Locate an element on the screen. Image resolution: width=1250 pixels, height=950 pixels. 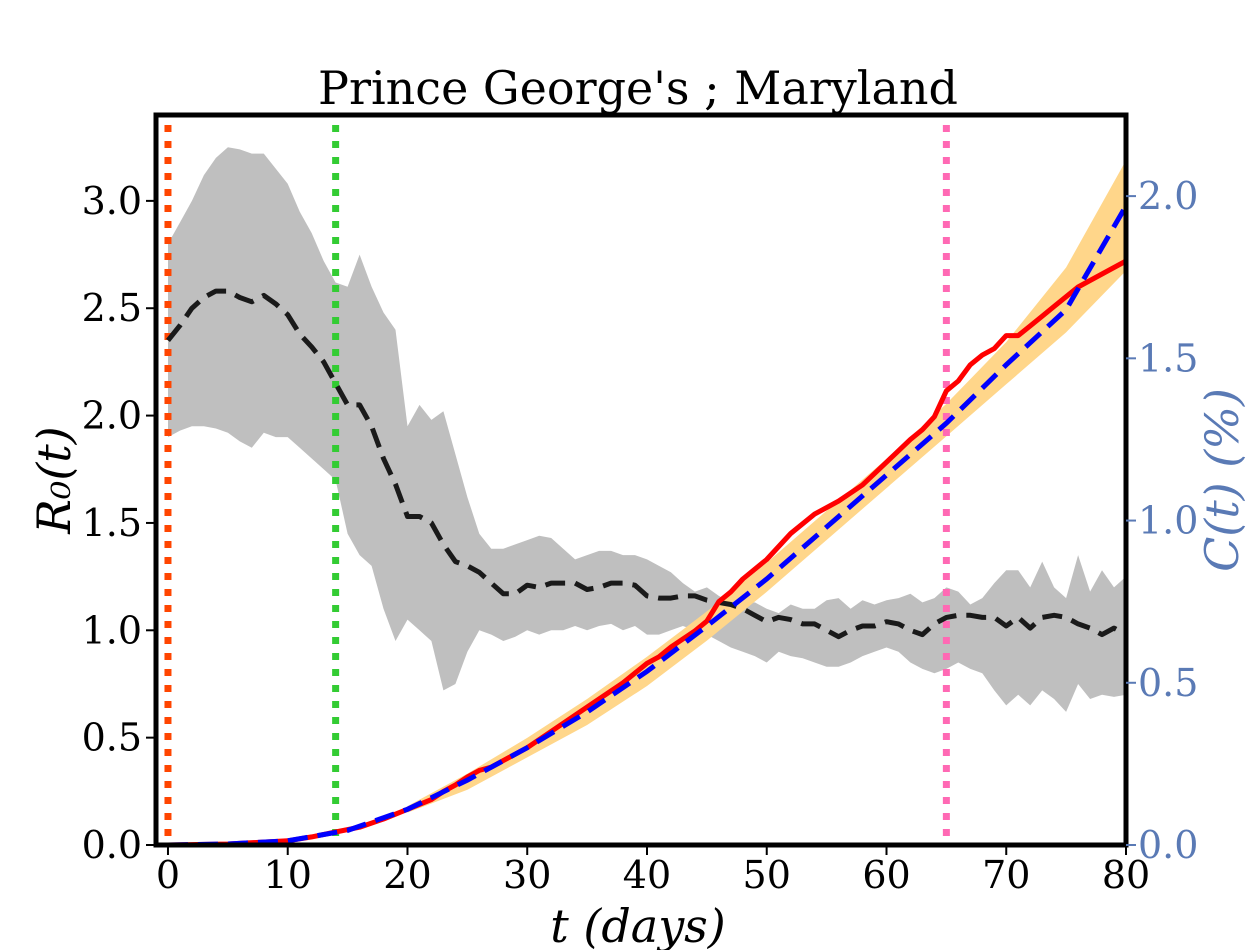
y-right-tick-label: 0.0 is located at coordinates (1168, 845).